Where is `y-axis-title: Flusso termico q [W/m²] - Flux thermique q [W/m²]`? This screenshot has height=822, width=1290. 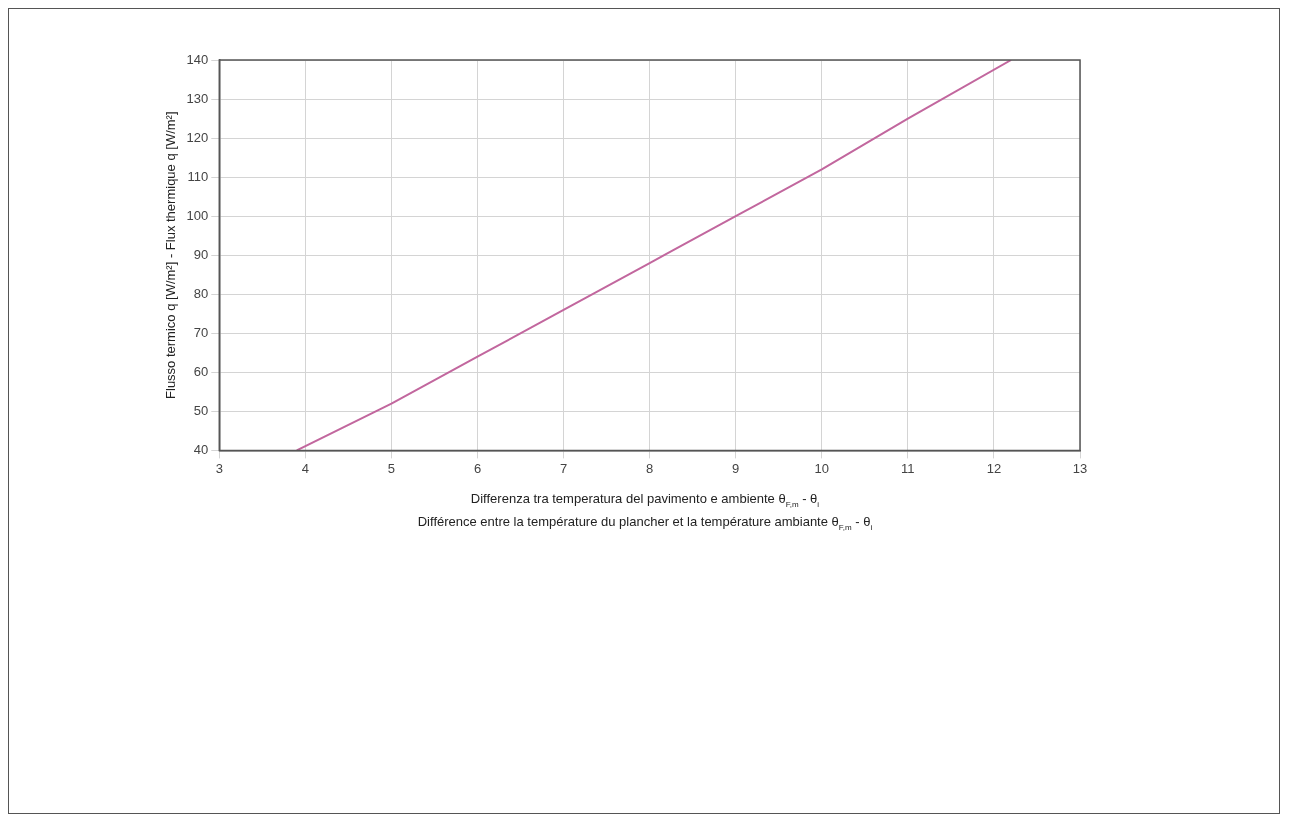 y-axis-title: Flusso termico q [W/m²] - Flux thermique q [W/m²] is located at coordinates (171, 255).